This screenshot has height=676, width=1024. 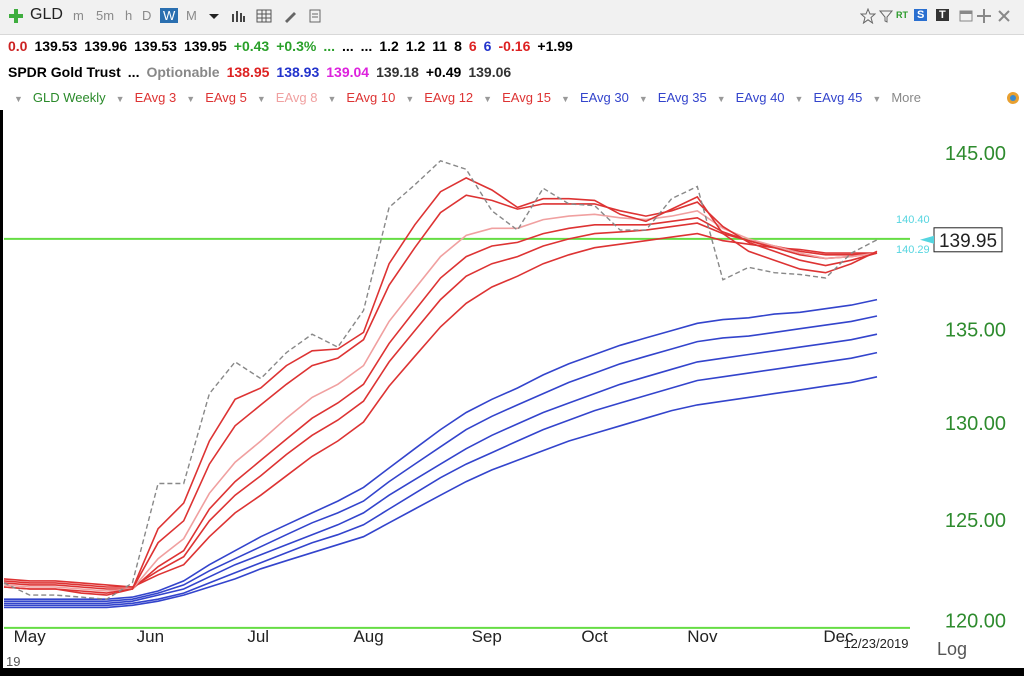 I want to click on grid-icon, so click(x=264, y=16).